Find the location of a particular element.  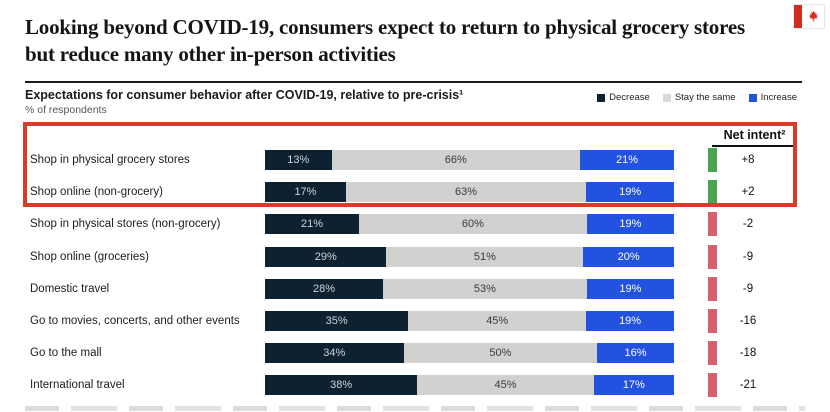

chart-row: Domestic travel 28% 53% 19% -9 is located at coordinates (415, 288).